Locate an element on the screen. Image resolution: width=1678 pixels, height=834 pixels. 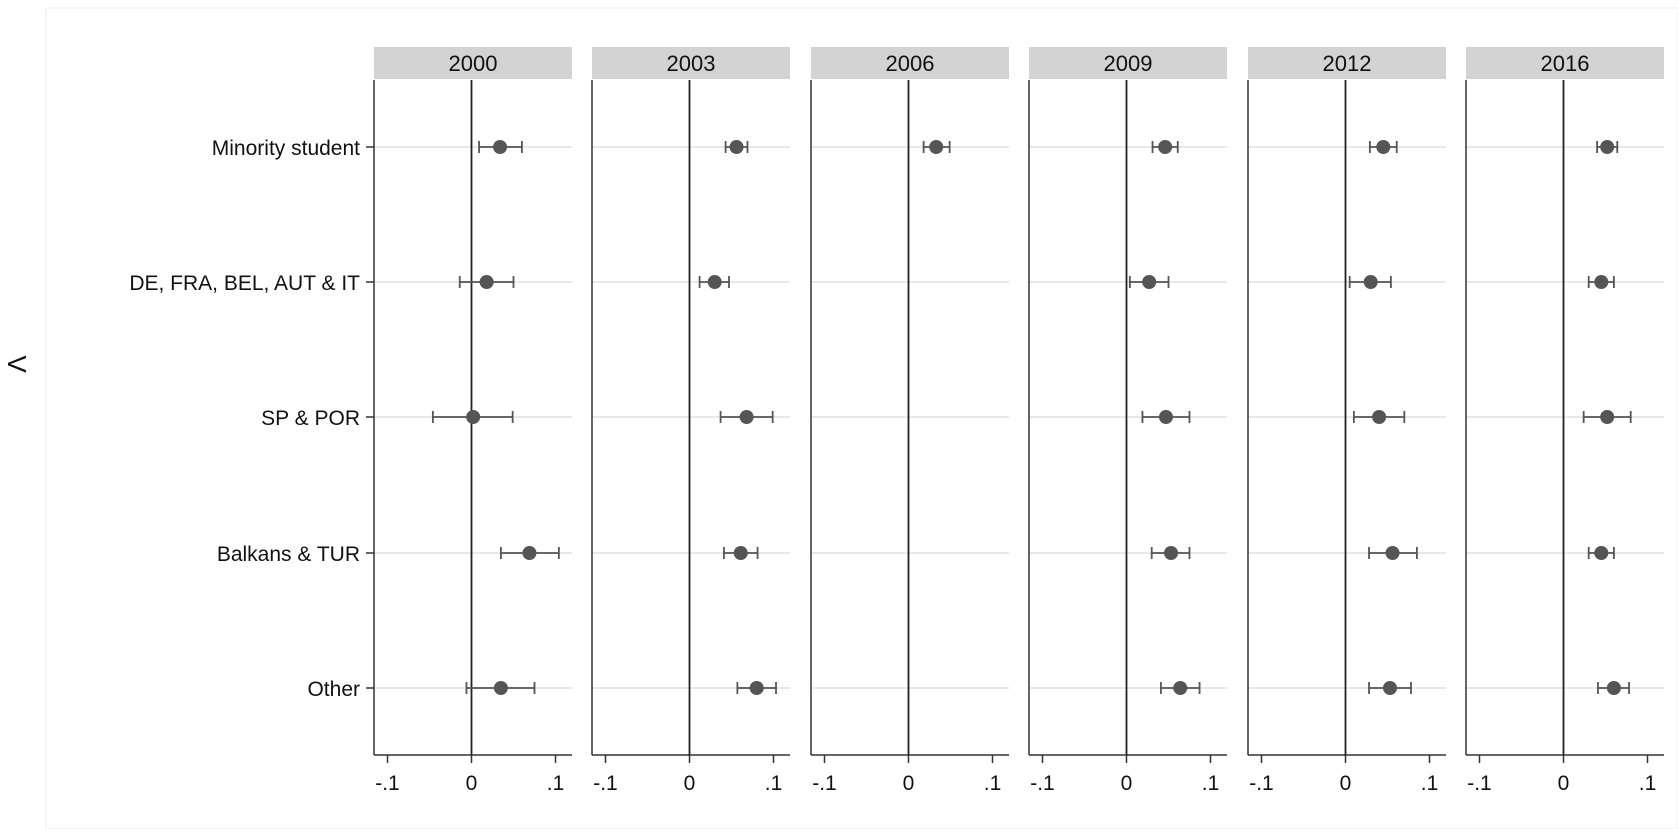
panel-year-label: 2009 is located at coordinates (1128, 63).